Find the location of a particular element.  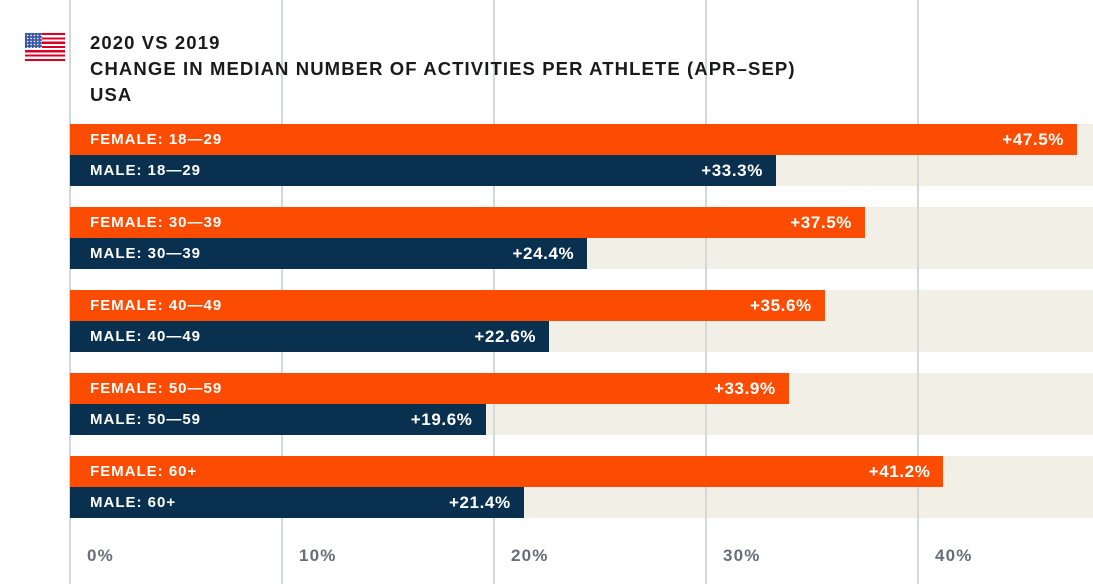

x-tick-label: 30% is located at coordinates (742, 555).